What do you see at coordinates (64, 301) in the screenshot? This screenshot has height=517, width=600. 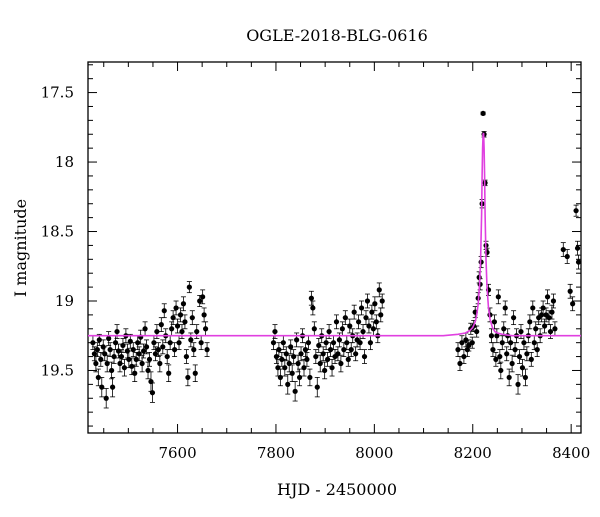 I see `y-tick-label: 19` at bounding box center [64, 301].